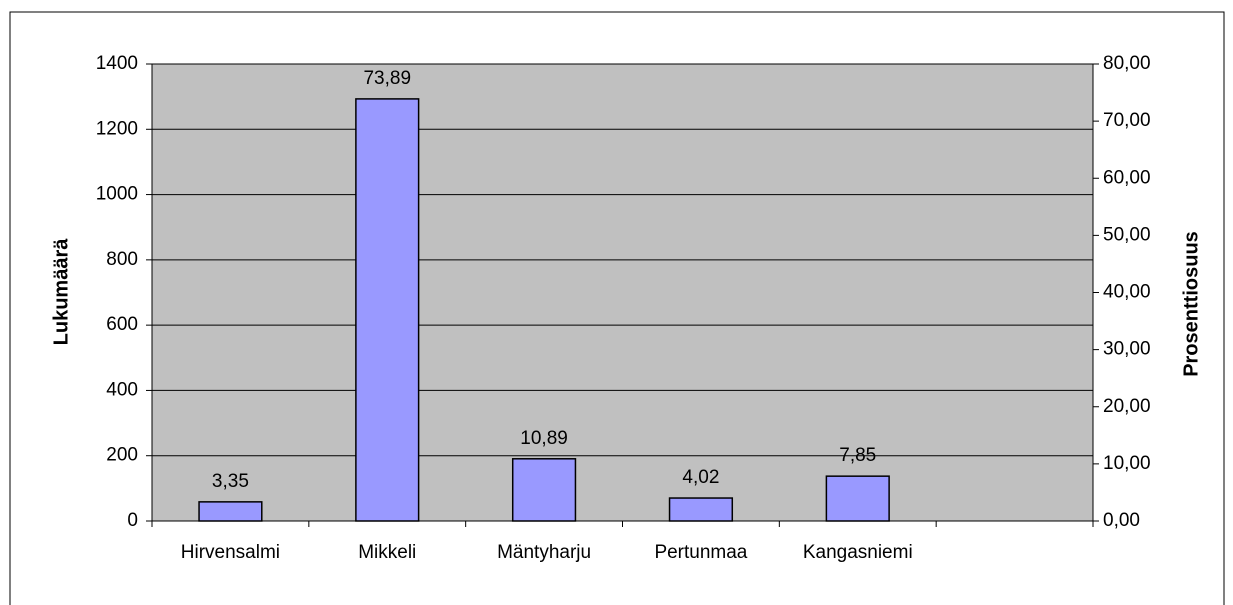 This screenshot has width=1233, height=605. Describe the element at coordinates (858, 552) in the screenshot. I see `x-tick-label: Kangasniemi` at that location.